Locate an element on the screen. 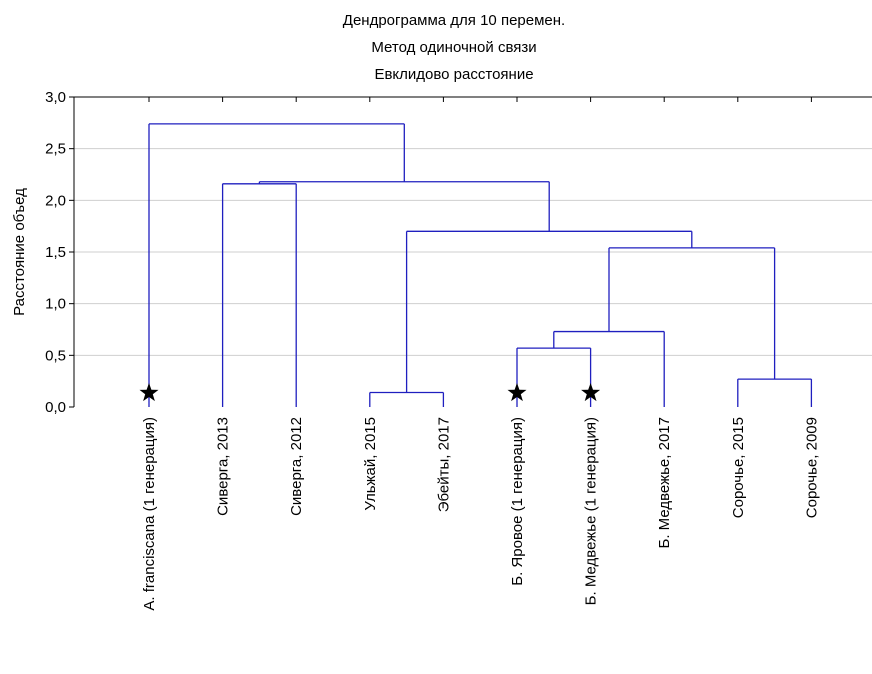  y-tick-label: 2,0 is located at coordinates (55, 200).